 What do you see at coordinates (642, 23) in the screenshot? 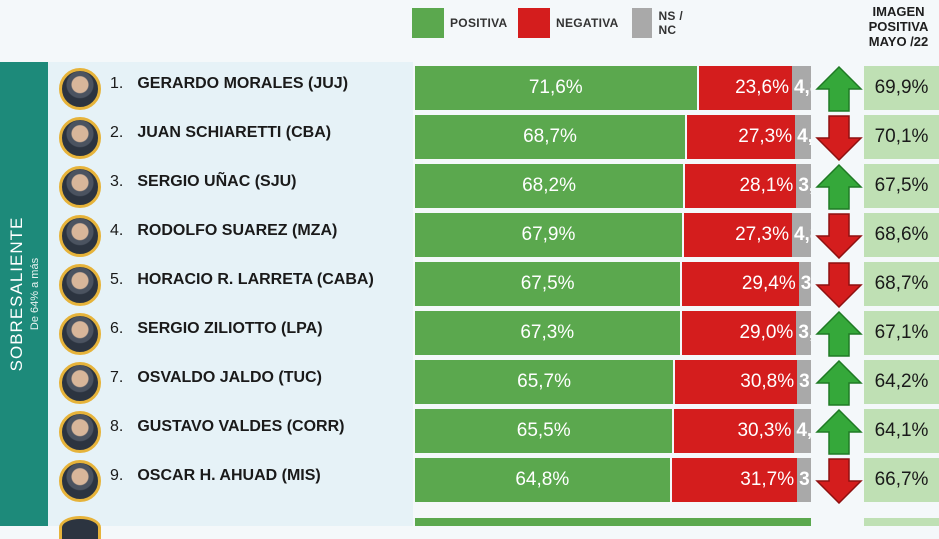
I see `legend-swatch-nsnc` at bounding box center [642, 23].